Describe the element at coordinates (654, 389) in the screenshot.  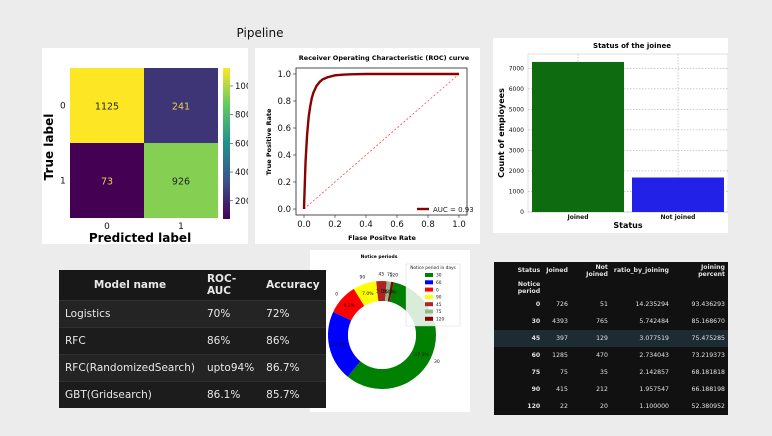
I see `cell: 1.957547` at that location.